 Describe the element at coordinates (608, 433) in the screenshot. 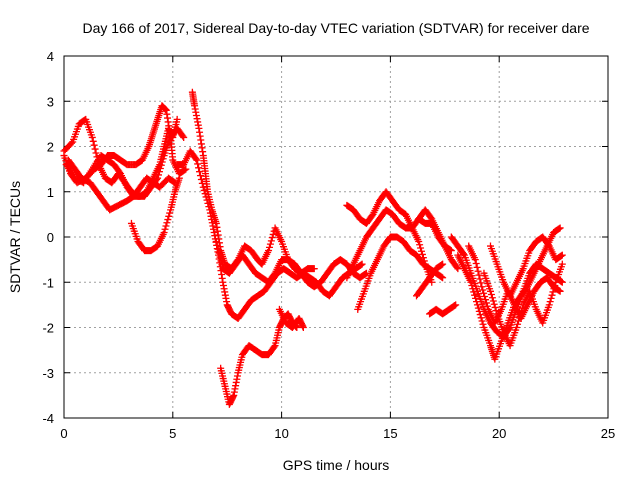

I see `x-tick-label: 25` at that location.